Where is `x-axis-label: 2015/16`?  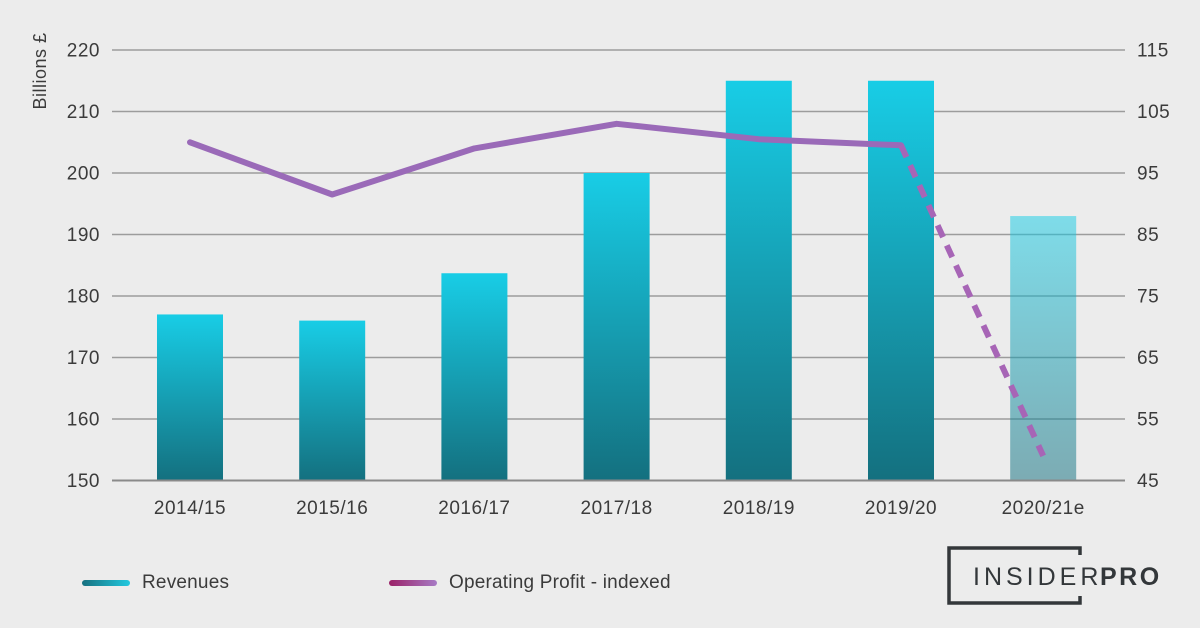 x-axis-label: 2015/16 is located at coordinates (332, 508).